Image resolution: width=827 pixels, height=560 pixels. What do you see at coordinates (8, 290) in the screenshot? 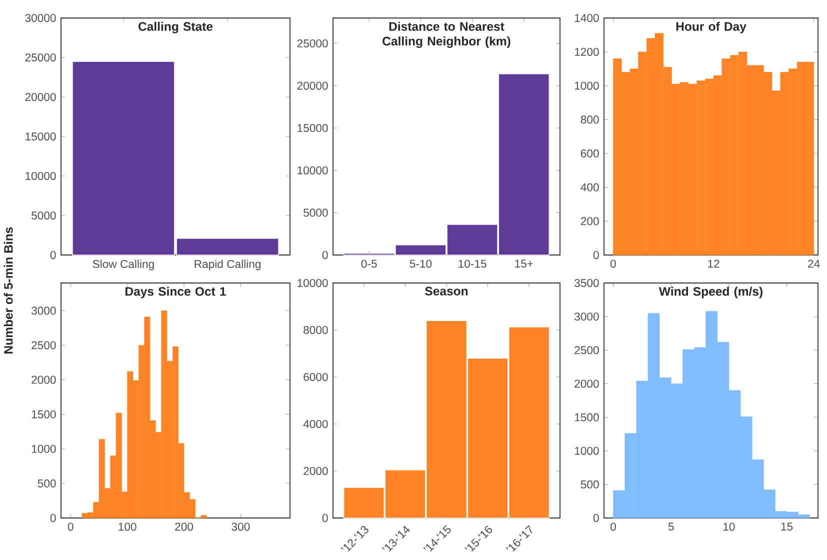
I see `y-axis-title: Number of 5-min Bins` at bounding box center [8, 290].